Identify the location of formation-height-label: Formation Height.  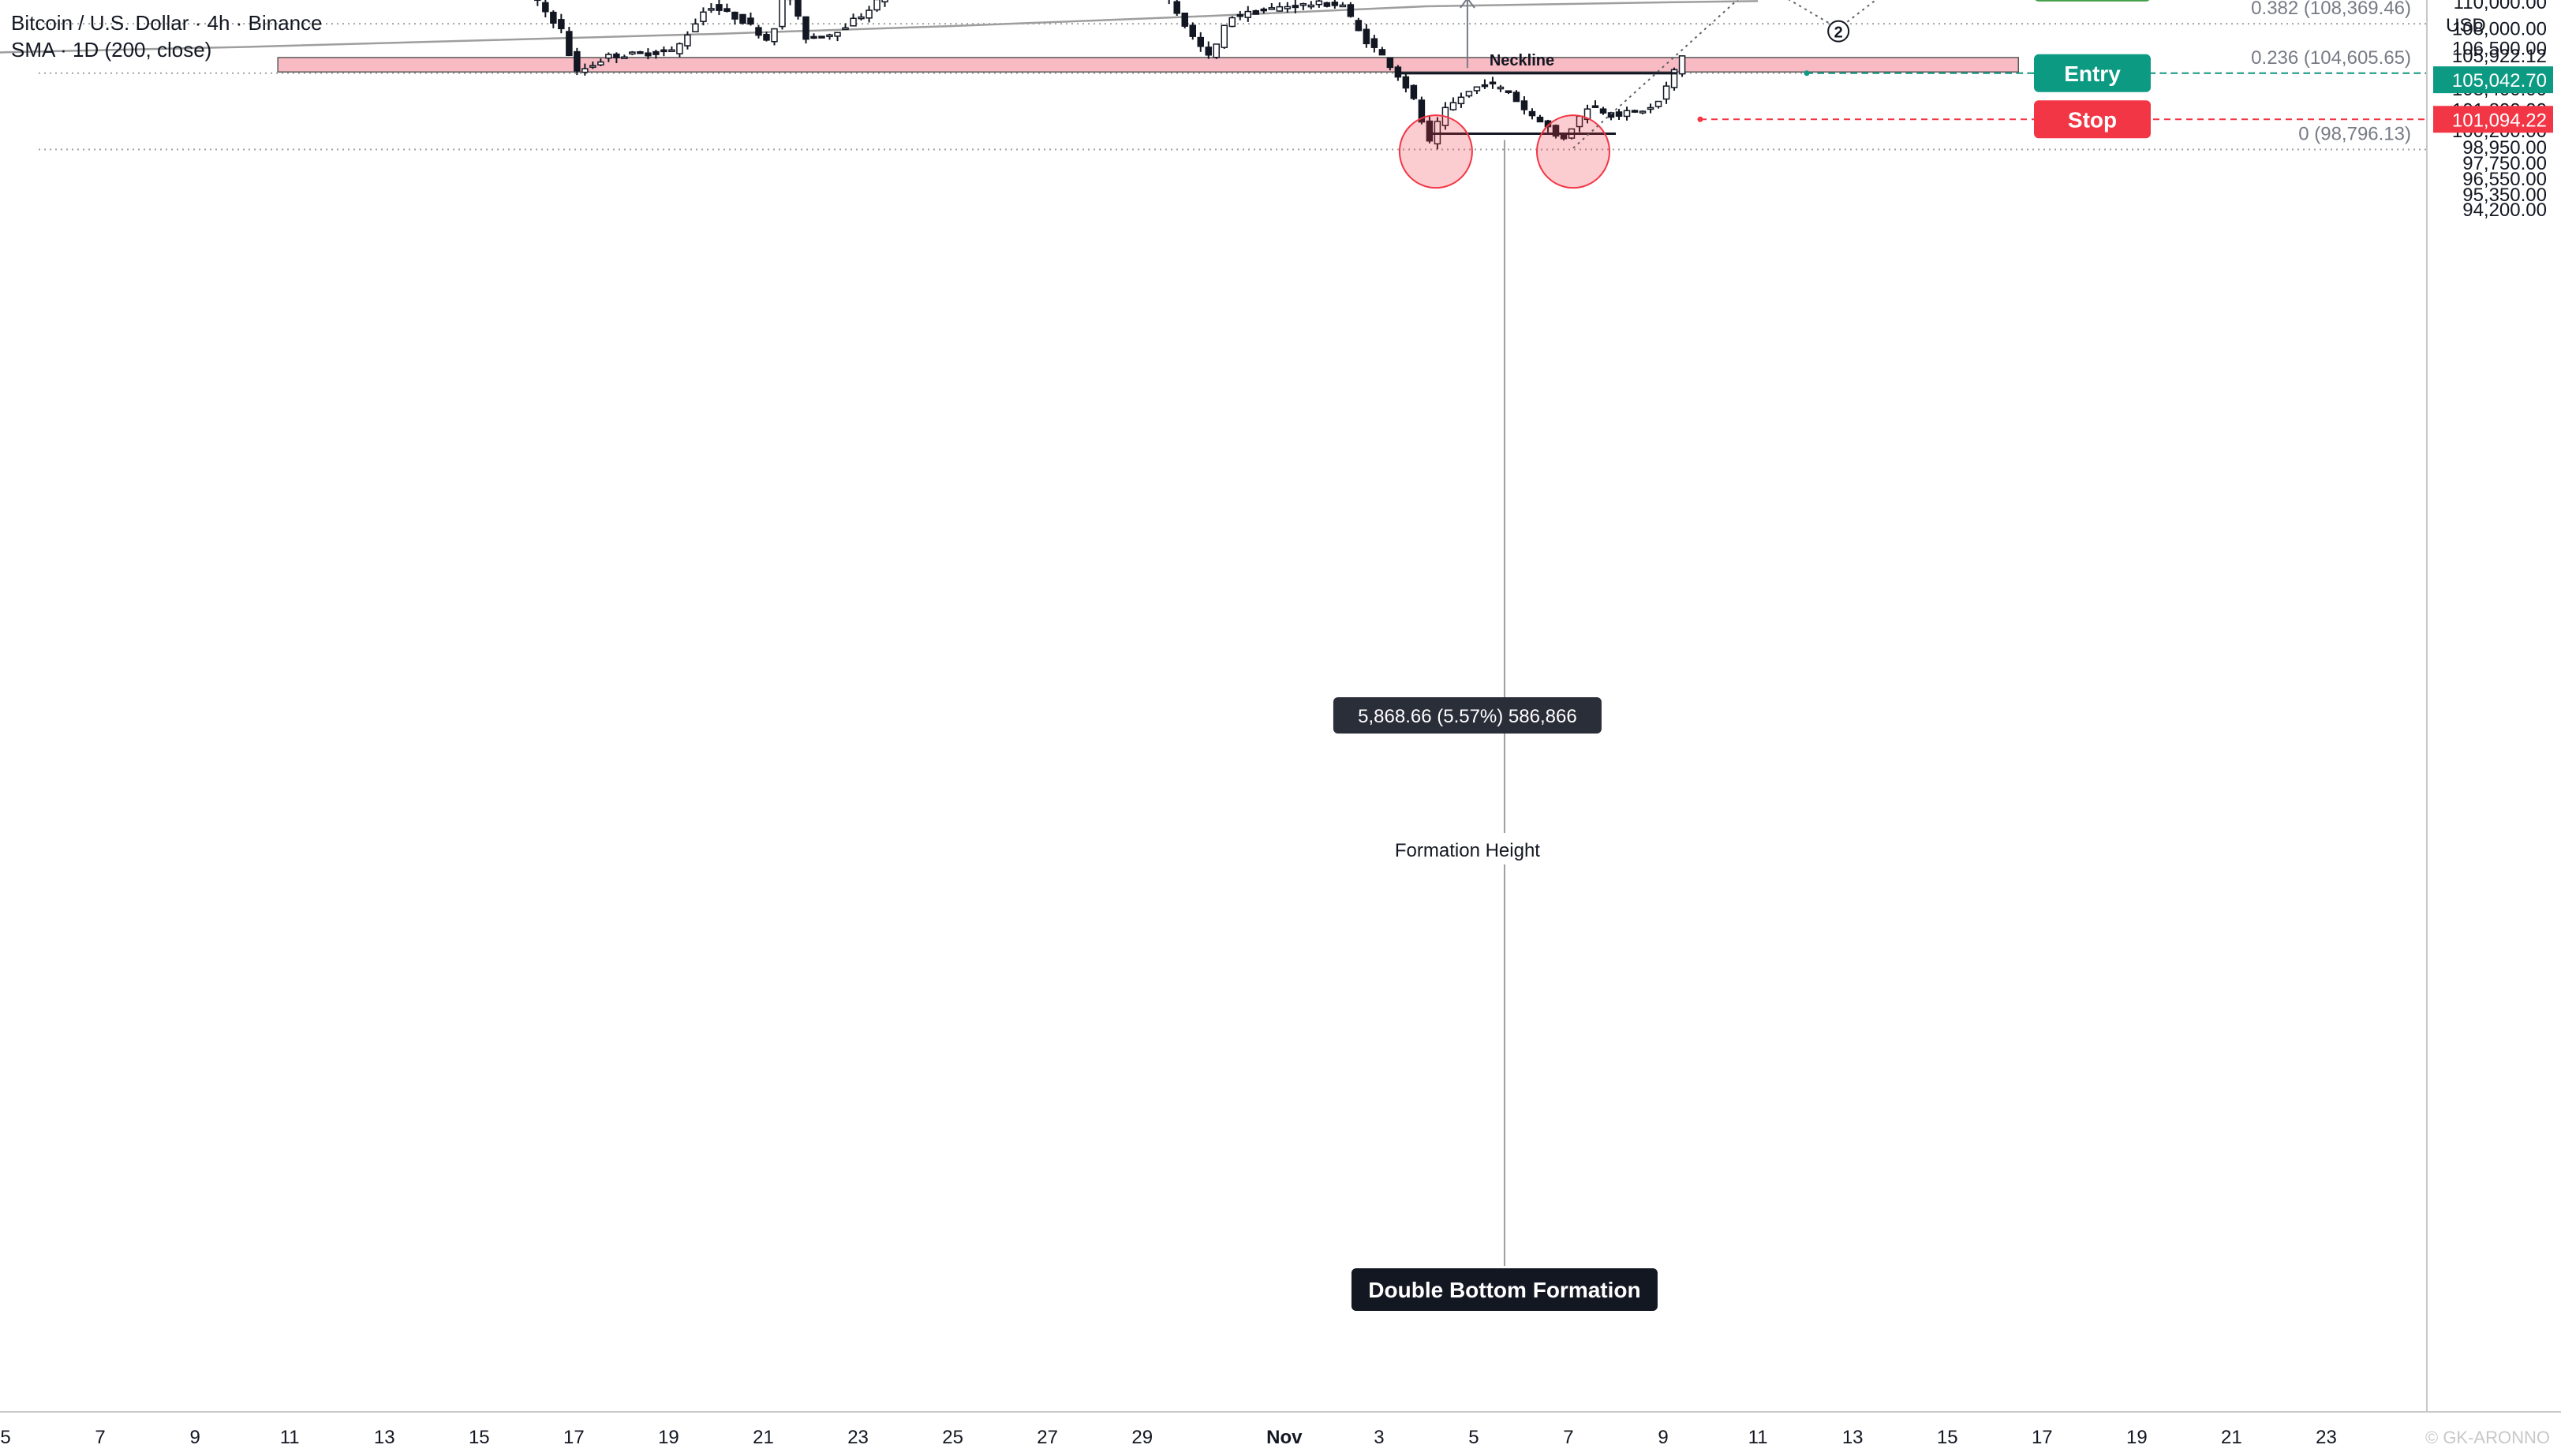
(1467, 850).